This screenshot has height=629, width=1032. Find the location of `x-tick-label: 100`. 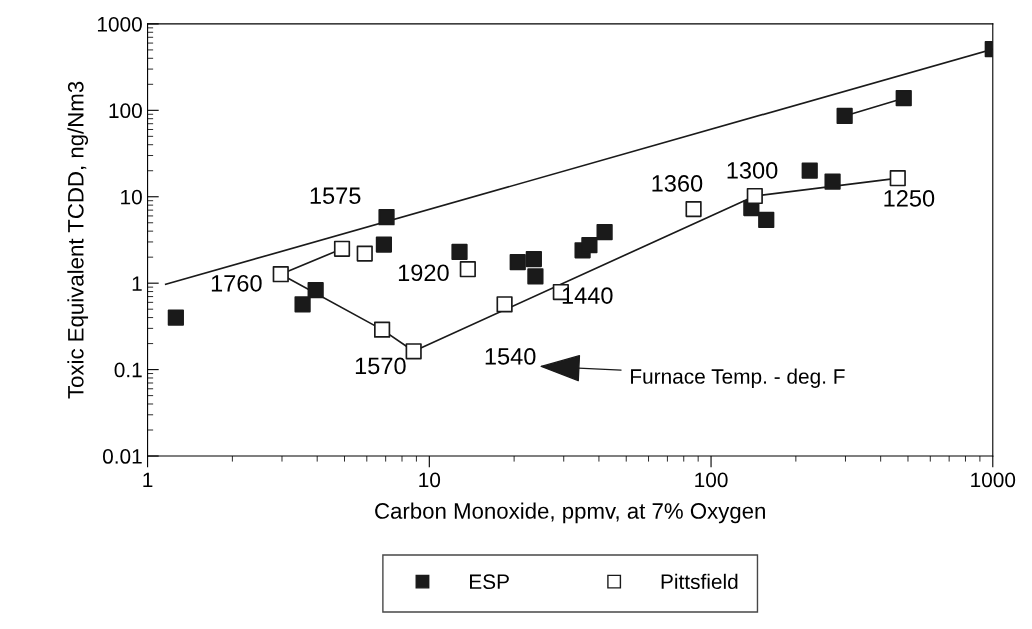

x-tick-label: 100 is located at coordinates (711, 480).